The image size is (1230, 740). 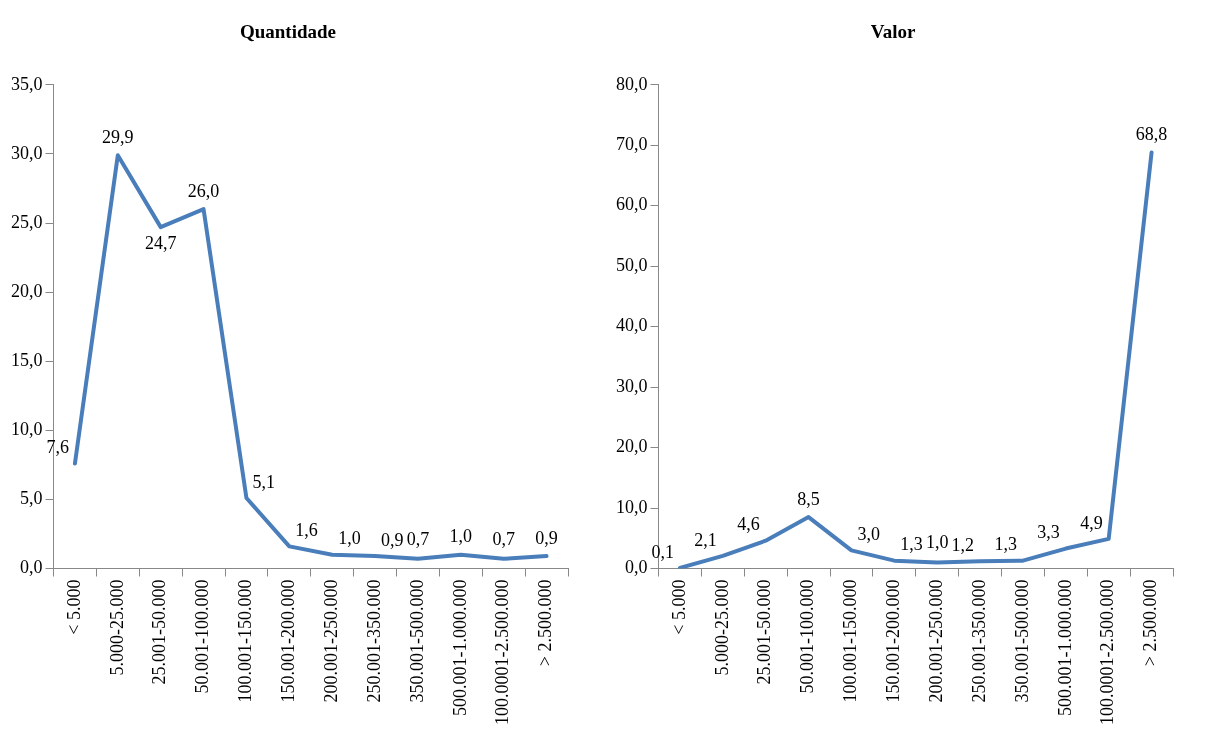 What do you see at coordinates (748, 524) in the screenshot?
I see `data-label: 4,6` at bounding box center [748, 524].